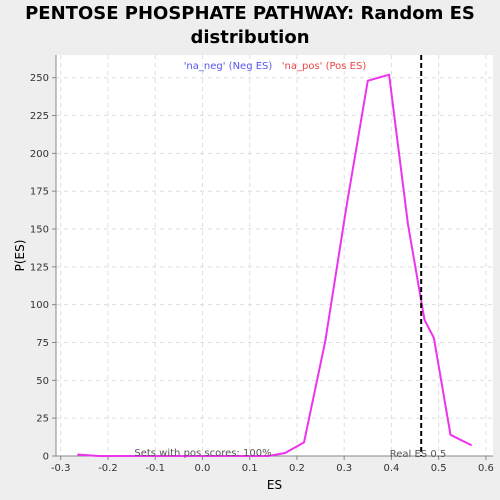 The width and height of the screenshot is (500, 500). What do you see at coordinates (20, 256) in the screenshot?
I see `y-axis-label: P(ES)` at bounding box center [20, 256].